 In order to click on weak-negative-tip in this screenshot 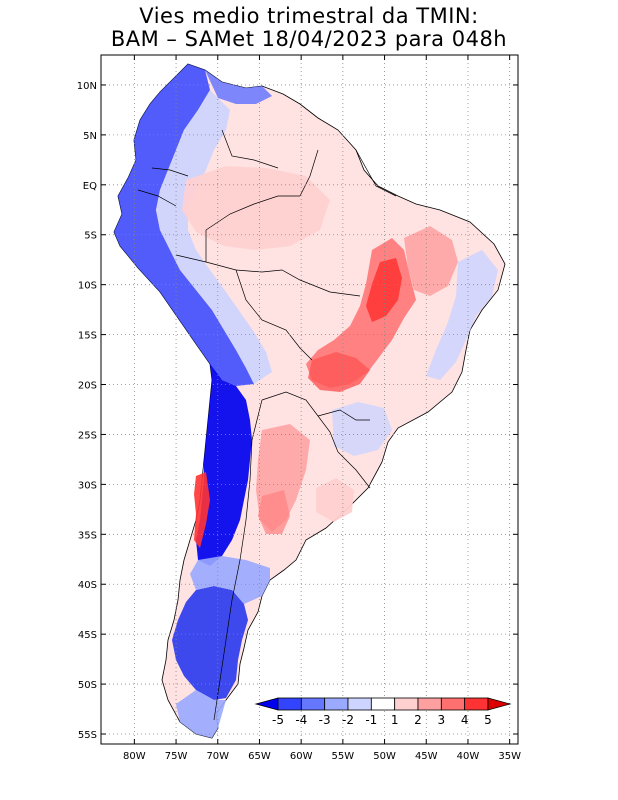, I will do `click(201, 714)`.